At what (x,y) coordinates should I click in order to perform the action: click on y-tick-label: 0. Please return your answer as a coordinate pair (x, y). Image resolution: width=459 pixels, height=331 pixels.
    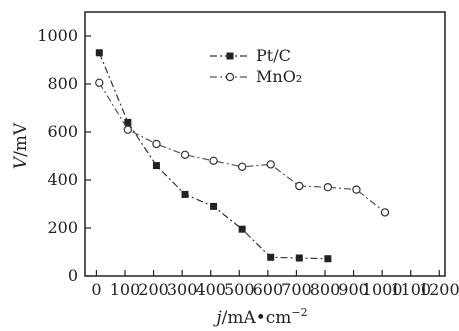
    Looking at the image, I should click on (73, 275).